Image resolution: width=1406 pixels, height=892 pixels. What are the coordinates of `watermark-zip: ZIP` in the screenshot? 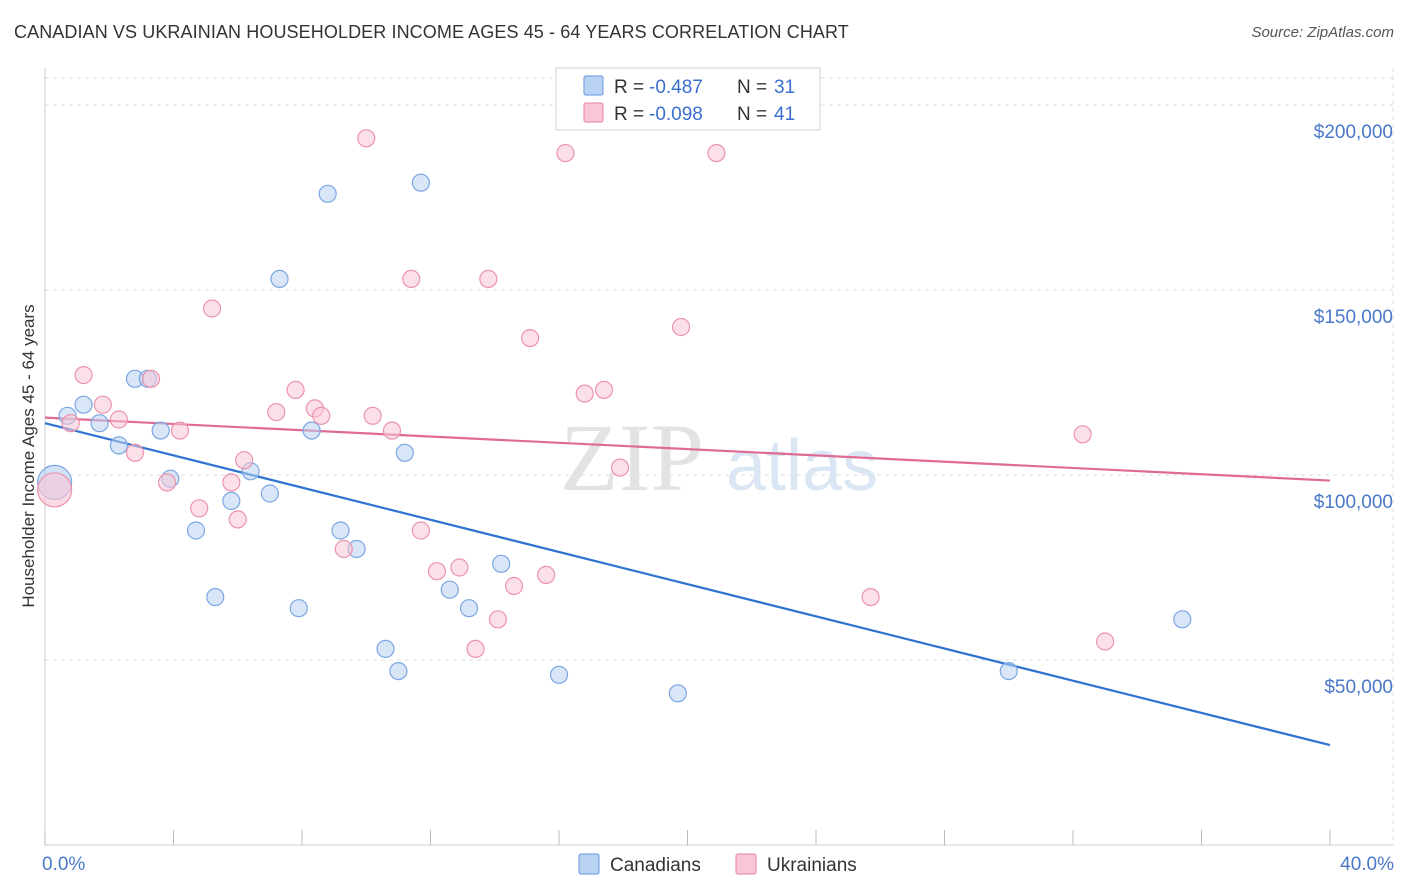 It's located at (632, 457).